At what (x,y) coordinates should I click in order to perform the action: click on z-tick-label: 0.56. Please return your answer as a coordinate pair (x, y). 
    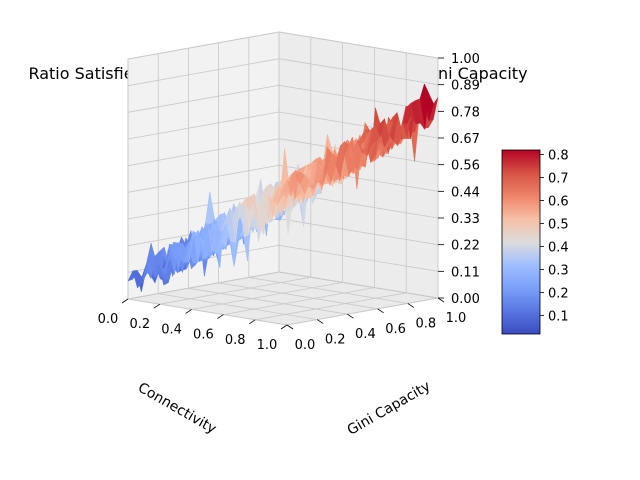
    Looking at the image, I should click on (465, 166).